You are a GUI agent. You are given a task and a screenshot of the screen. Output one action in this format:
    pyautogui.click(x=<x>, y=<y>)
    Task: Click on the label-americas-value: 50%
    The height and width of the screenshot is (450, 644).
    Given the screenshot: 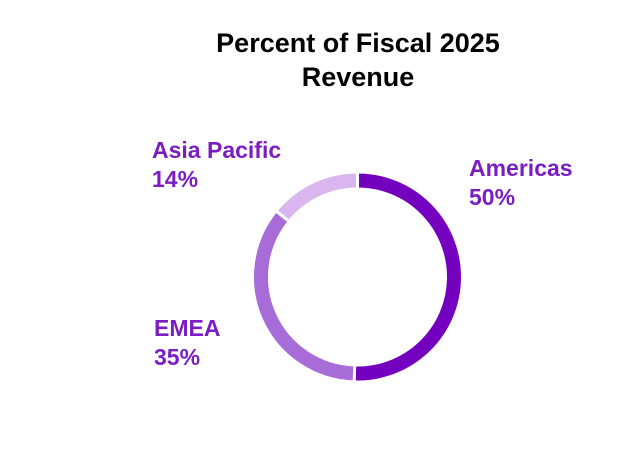 What is the action you would take?
    pyautogui.click(x=492, y=197)
    